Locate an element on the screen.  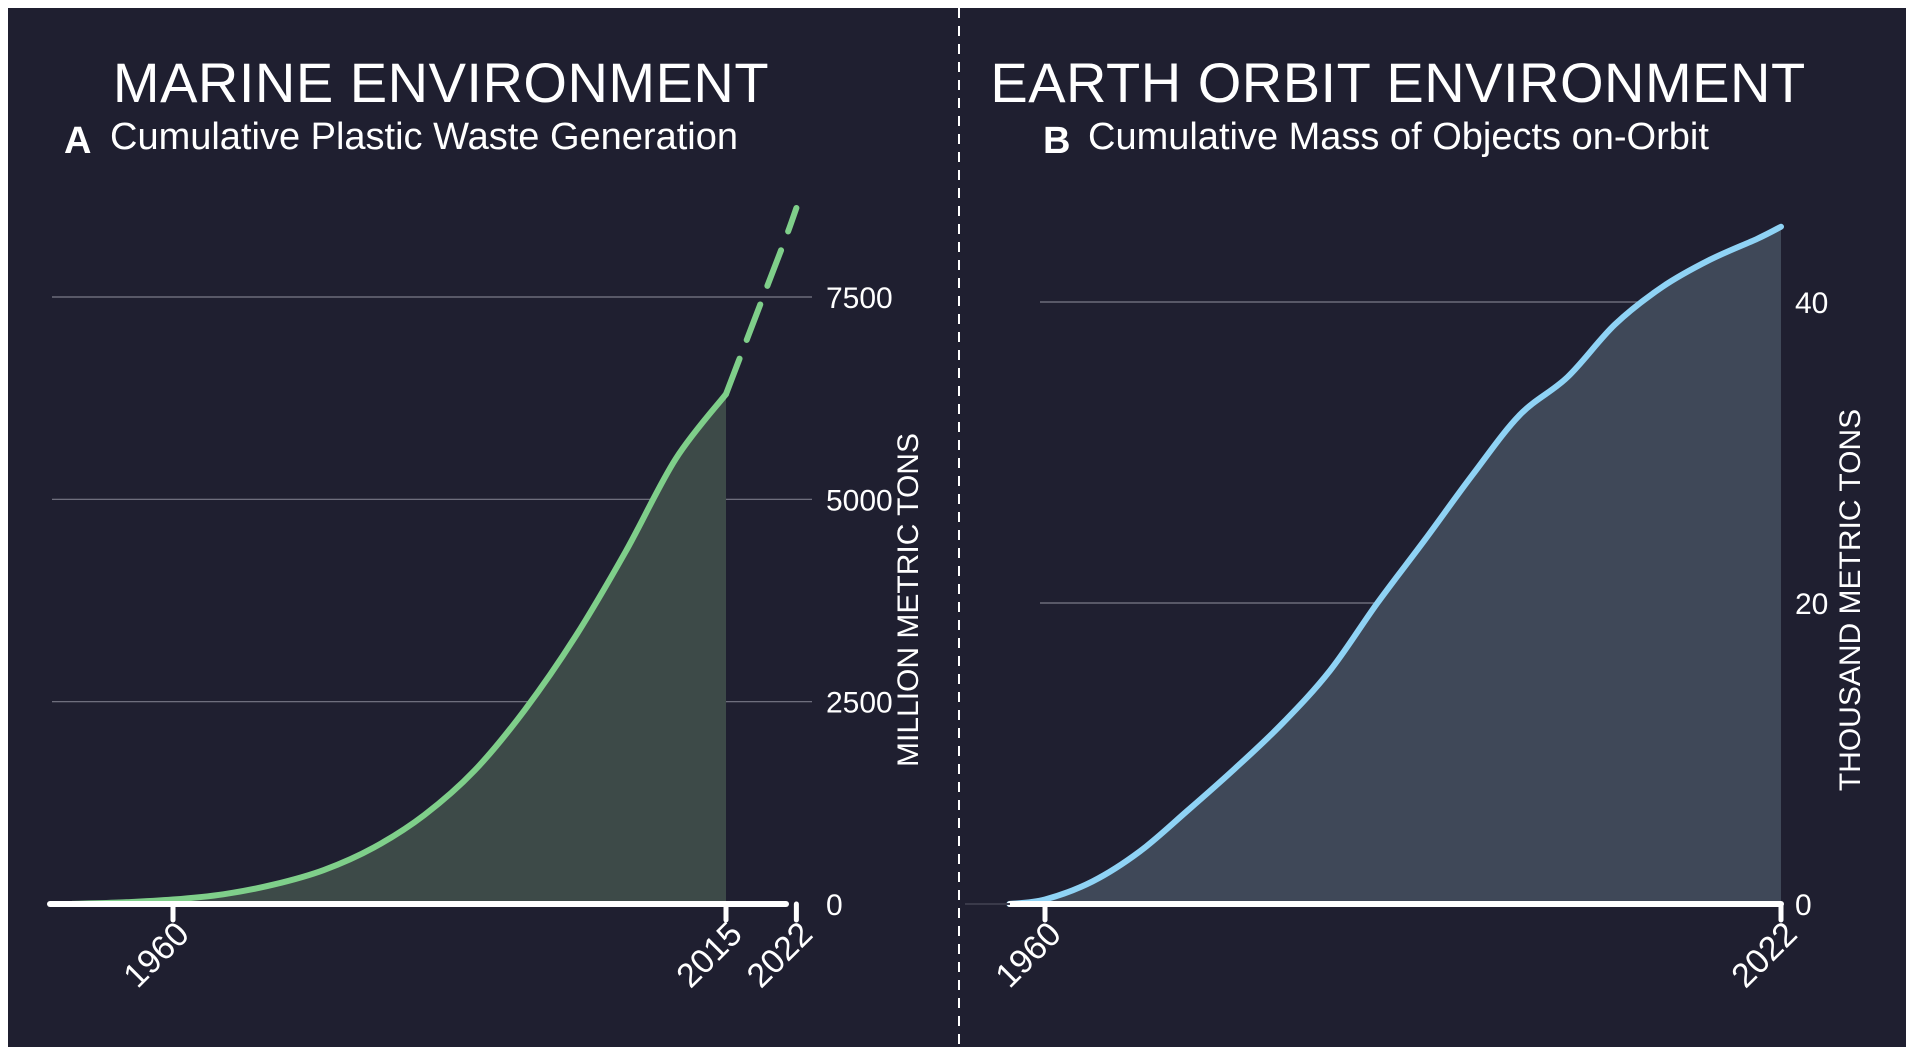
orbit-x-tick-label: 2022 is located at coordinates (1764, 955).